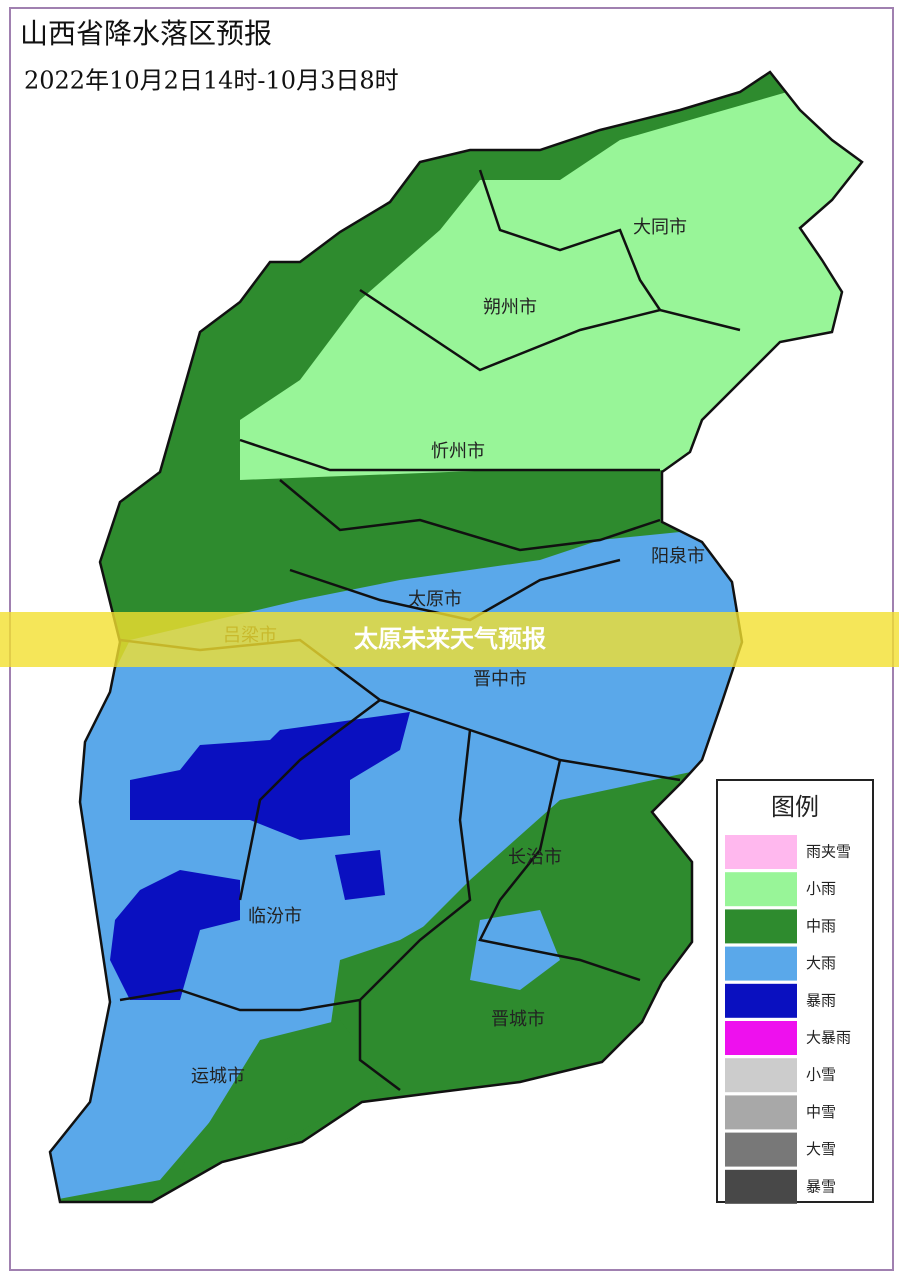 The height and width of the screenshot is (1280, 899). What do you see at coordinates (211, 81) in the screenshot?
I see `subtitle: 2022年10月2日14时-10月3日8时` at bounding box center [211, 81].